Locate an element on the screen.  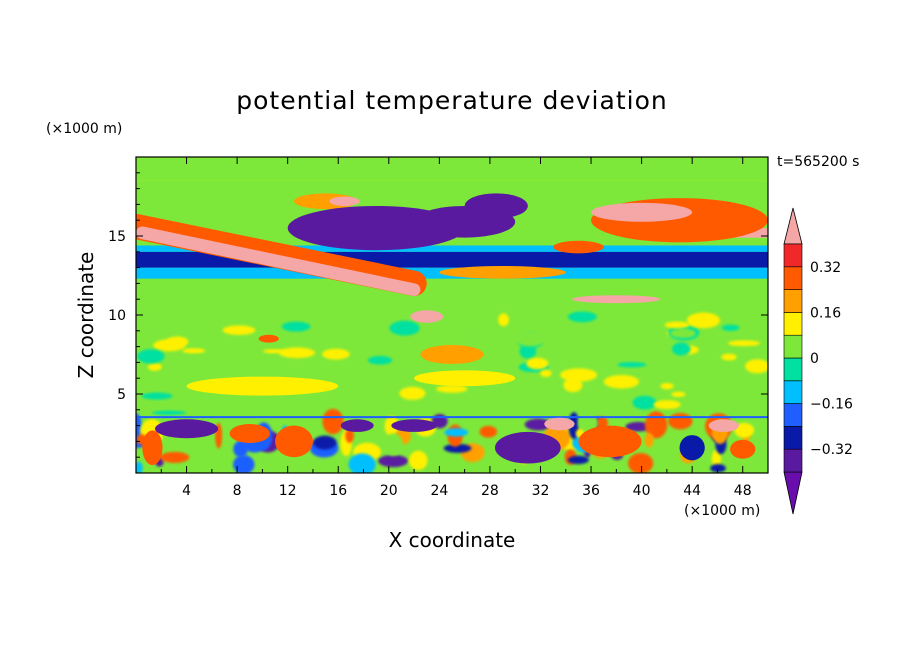
time-label: t=565200 s is located at coordinates (818, 162).